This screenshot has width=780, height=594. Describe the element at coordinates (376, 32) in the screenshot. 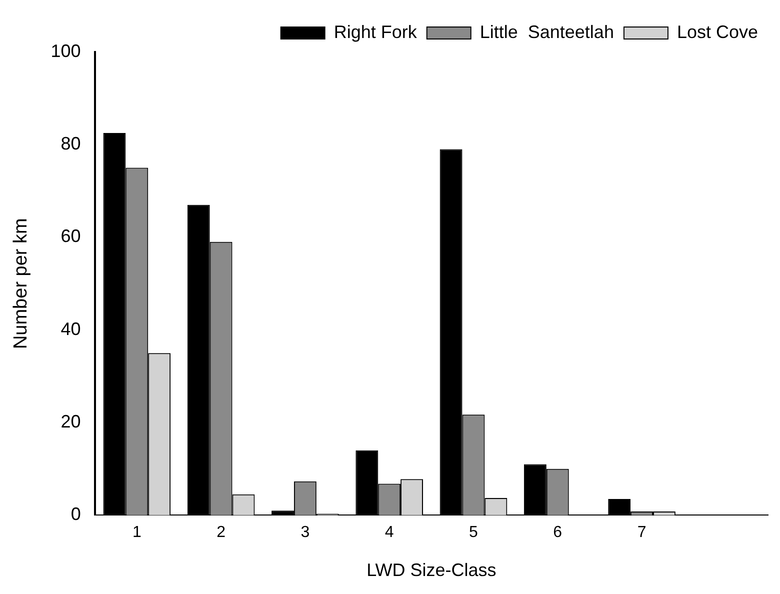

I see `legend-label: Right Fork` at that location.